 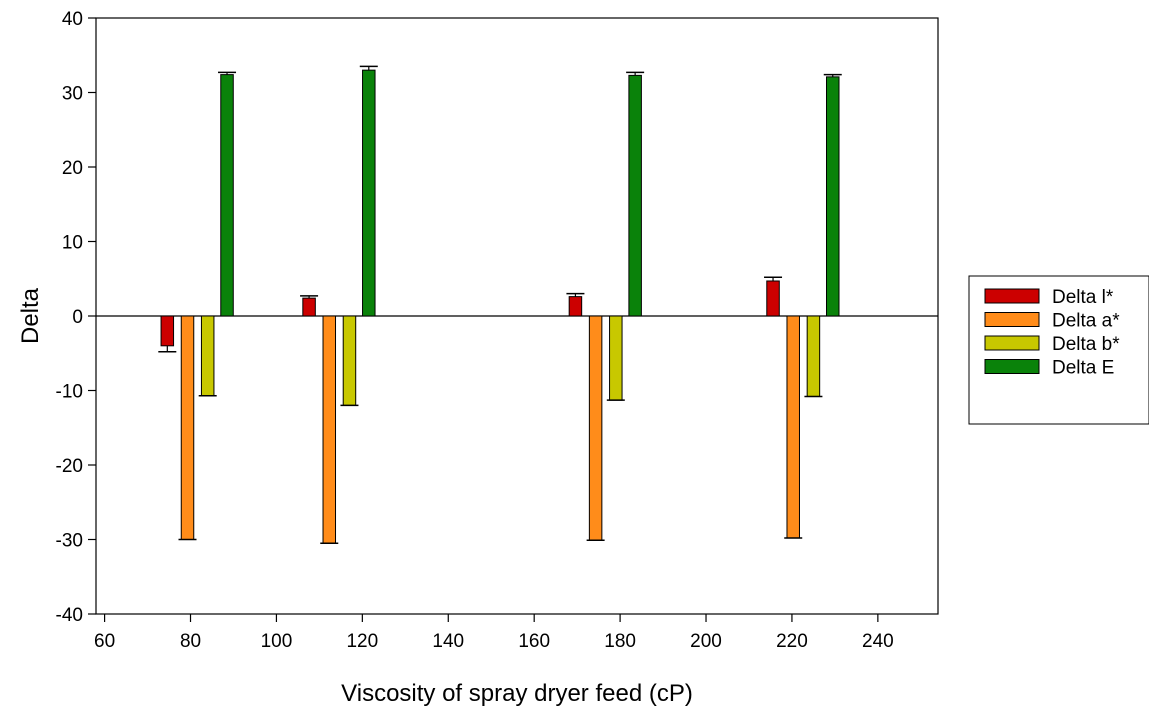 I want to click on x-tick-label: 120, so click(x=362, y=641).